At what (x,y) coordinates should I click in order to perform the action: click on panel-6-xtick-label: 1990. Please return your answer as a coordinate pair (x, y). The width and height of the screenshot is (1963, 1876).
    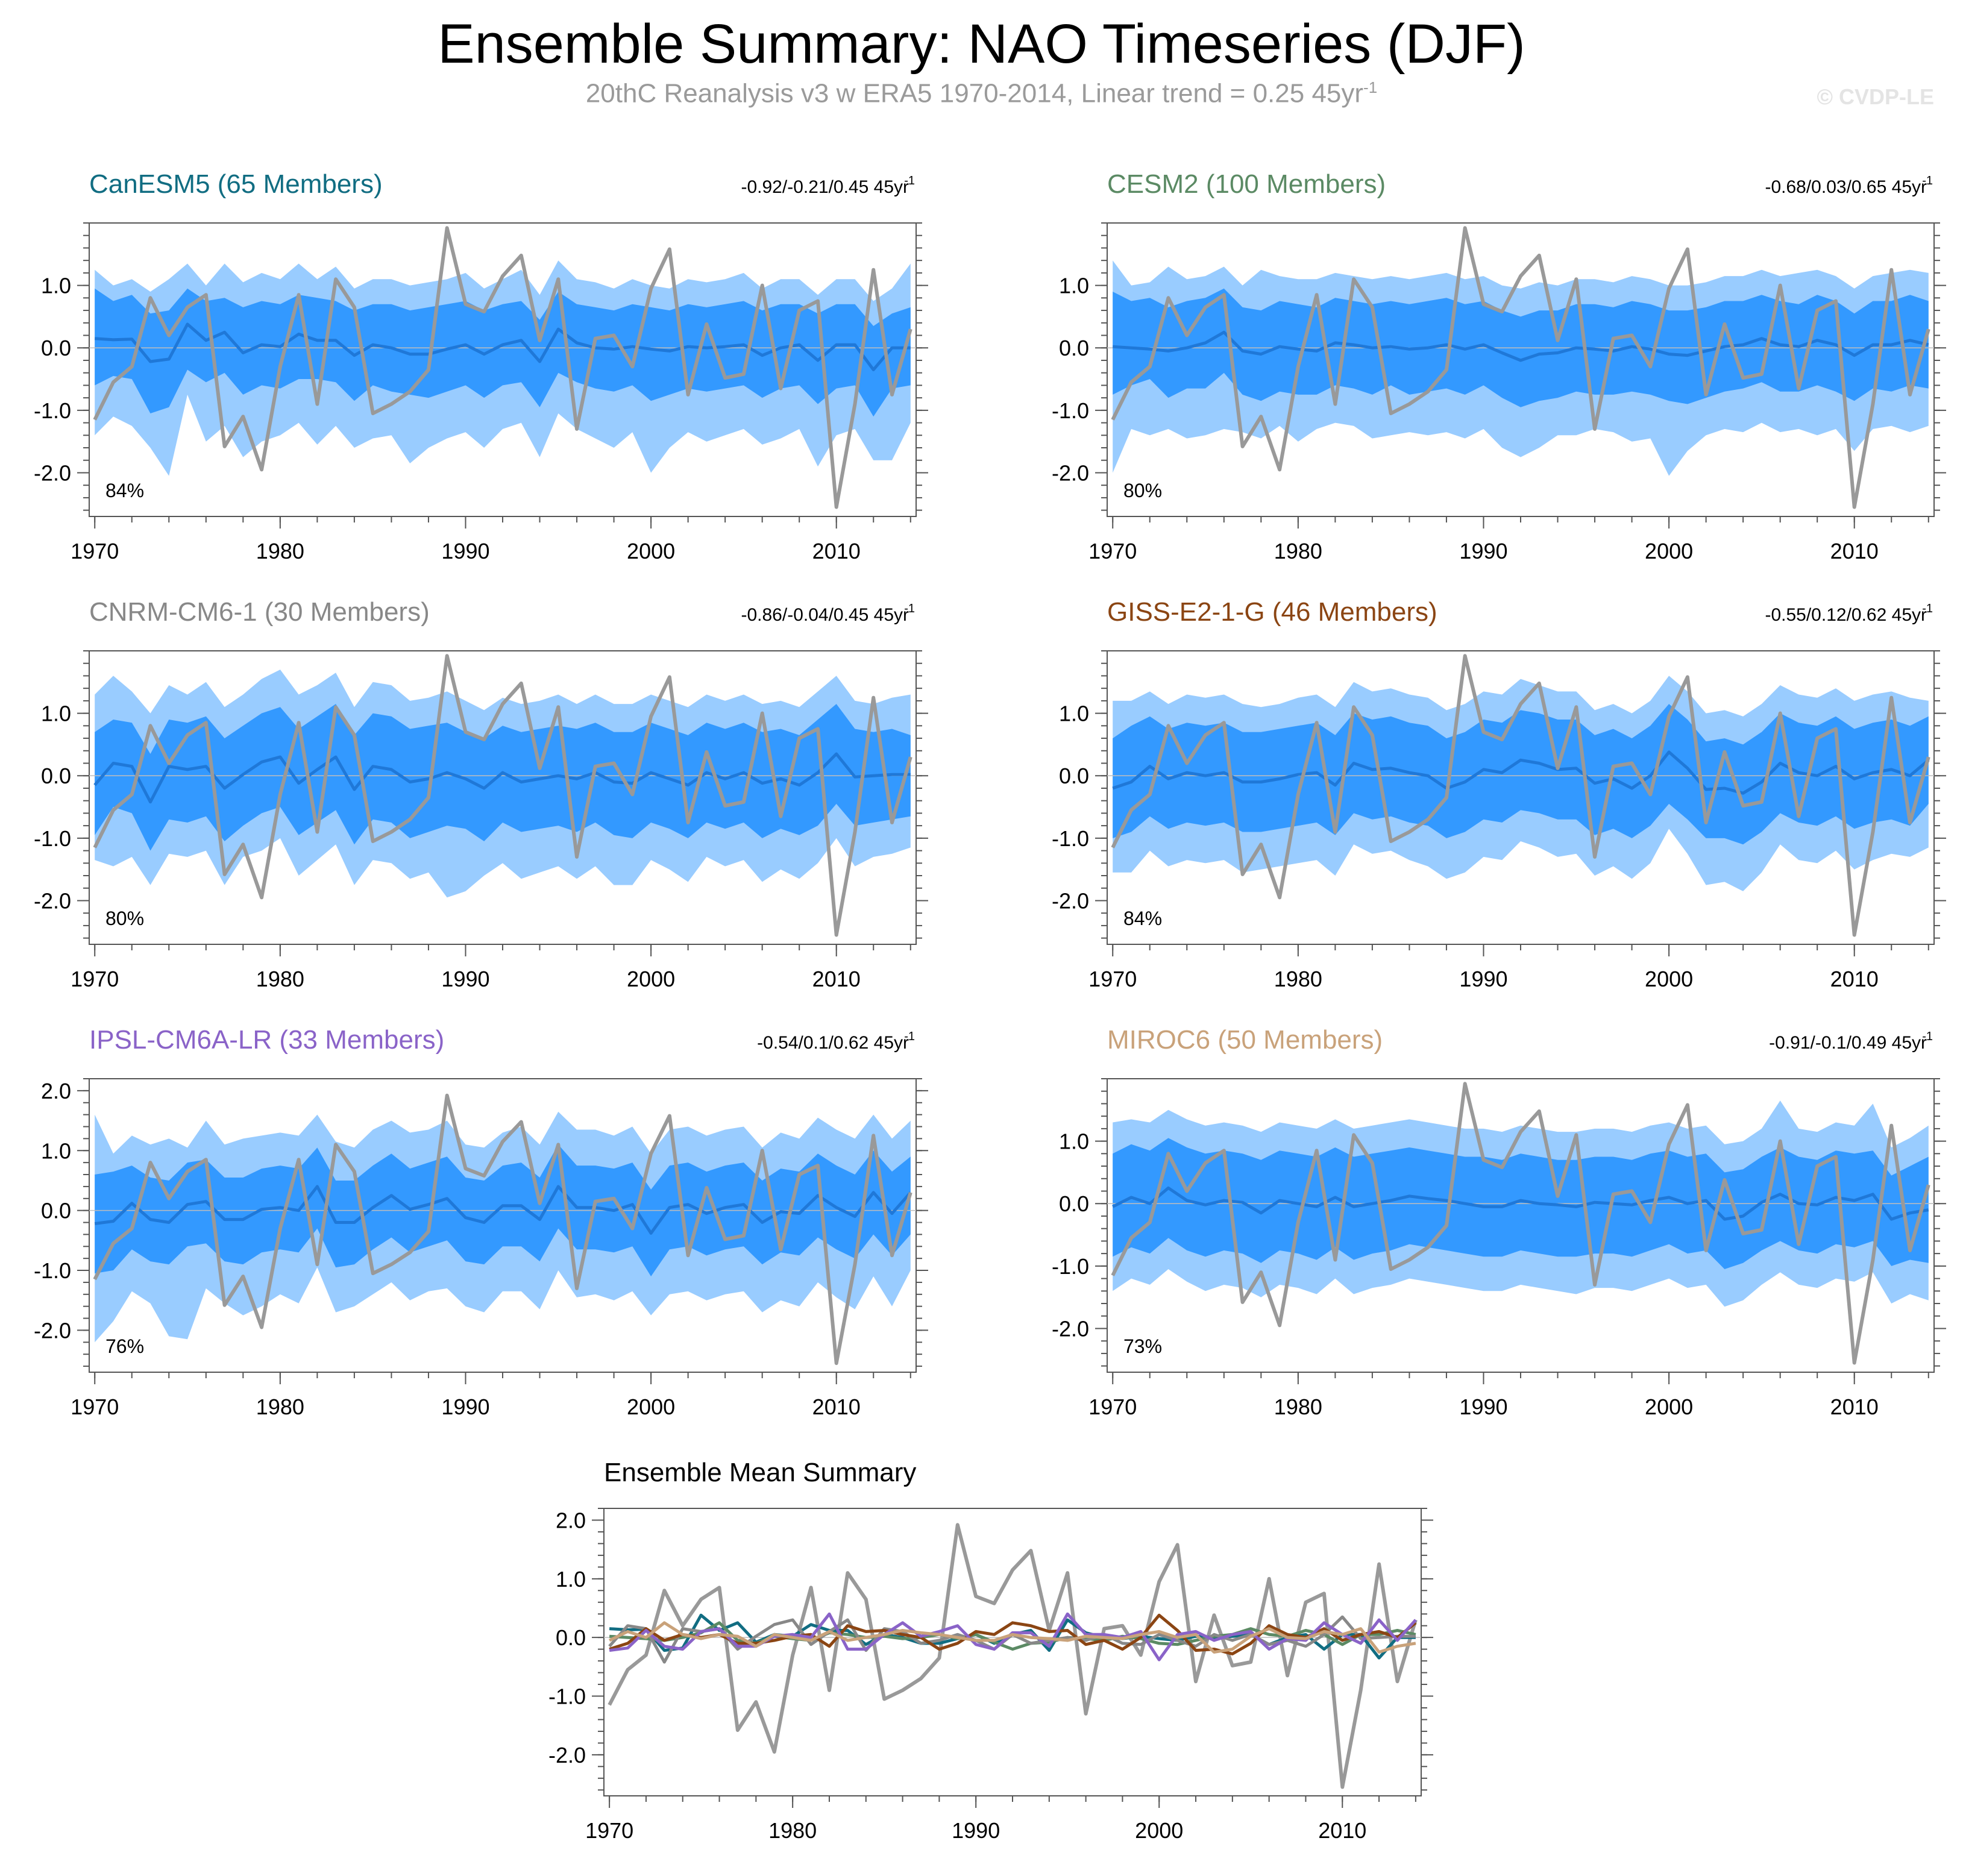
    Looking at the image, I should click on (1483, 1406).